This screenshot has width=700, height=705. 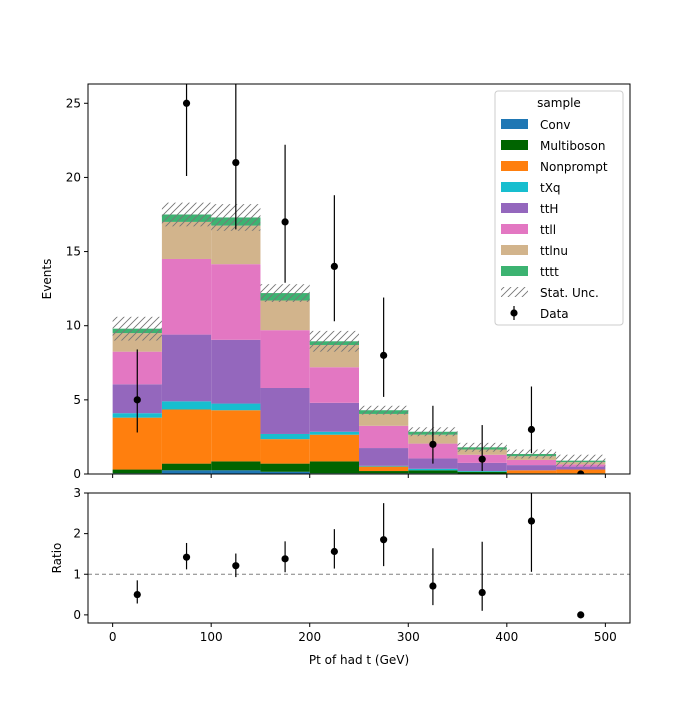 I want to click on x-tick-label: 400, so click(x=506, y=637).